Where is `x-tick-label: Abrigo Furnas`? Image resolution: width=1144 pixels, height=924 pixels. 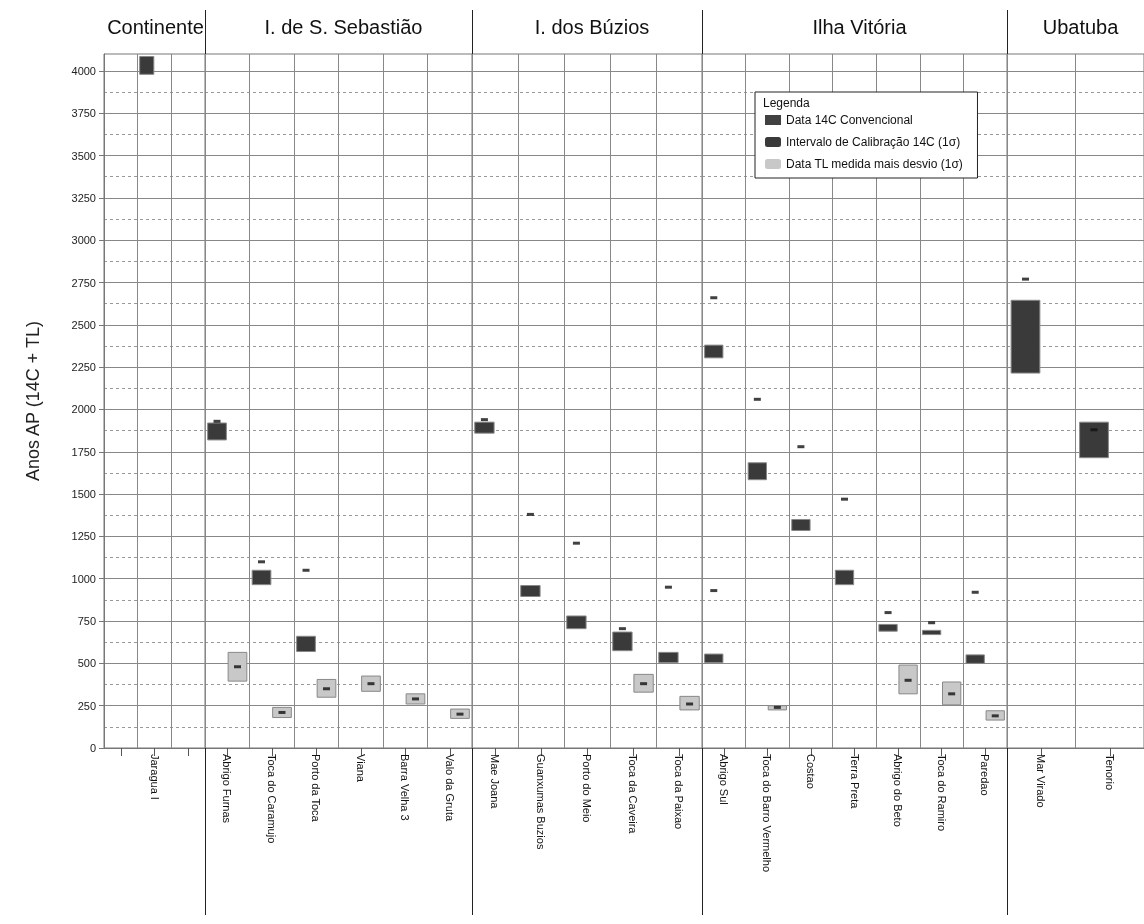
x-tick-label: Abrigo Furnas is located at coordinates (227, 789).